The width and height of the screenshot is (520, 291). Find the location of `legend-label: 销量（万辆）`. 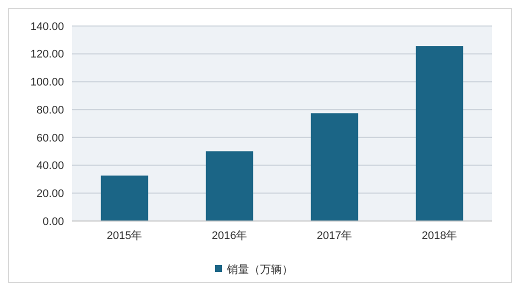

legend-label: 销量（万辆） is located at coordinates (259, 270).